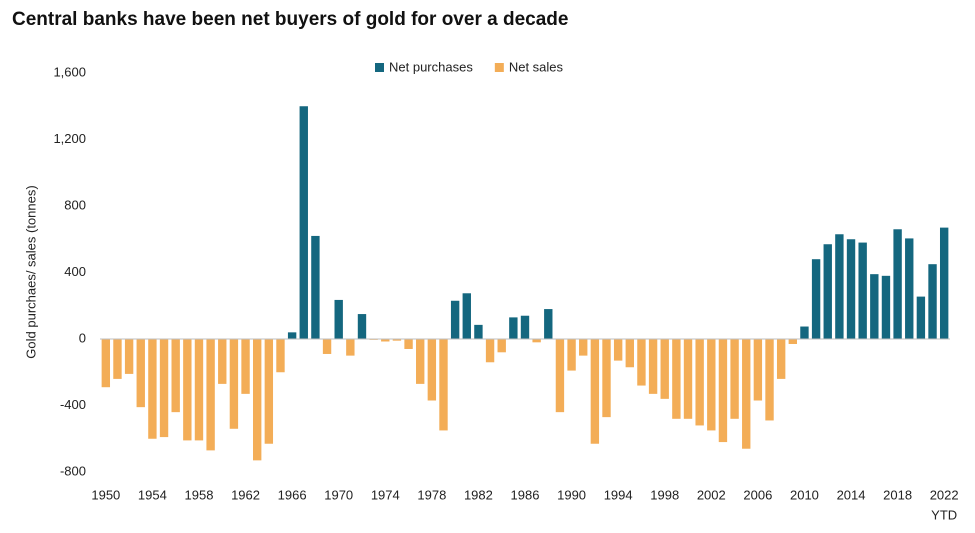  I want to click on x-tick-label: 1958, so click(199, 494).